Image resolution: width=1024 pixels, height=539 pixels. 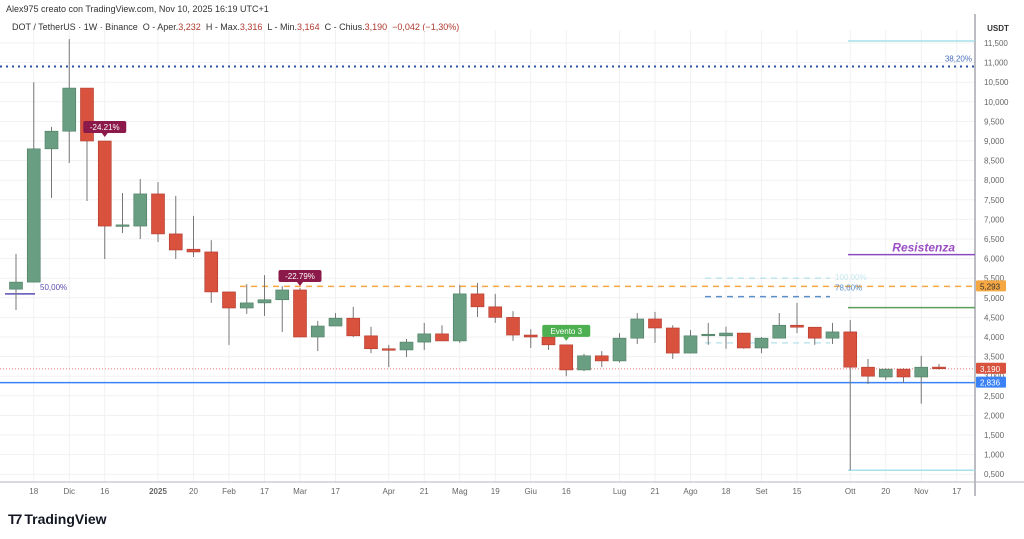 I want to click on price-tick-label: 2,500, so click(x=994, y=396).